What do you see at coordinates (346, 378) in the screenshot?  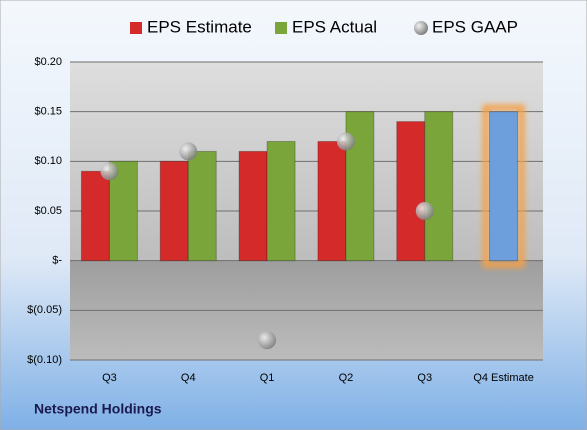 I see `x-tick-label: Q2` at bounding box center [346, 378].